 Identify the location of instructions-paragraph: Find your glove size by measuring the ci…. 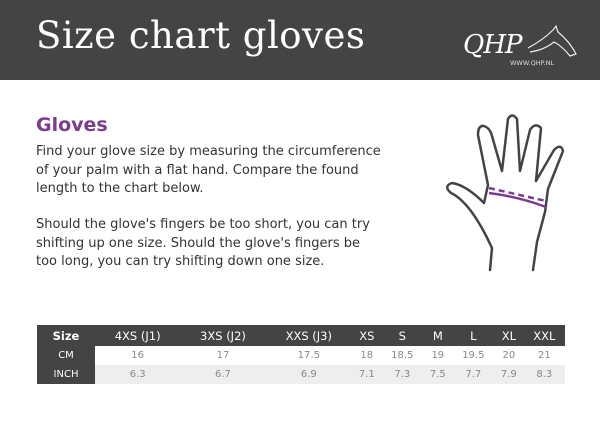
(226, 171).